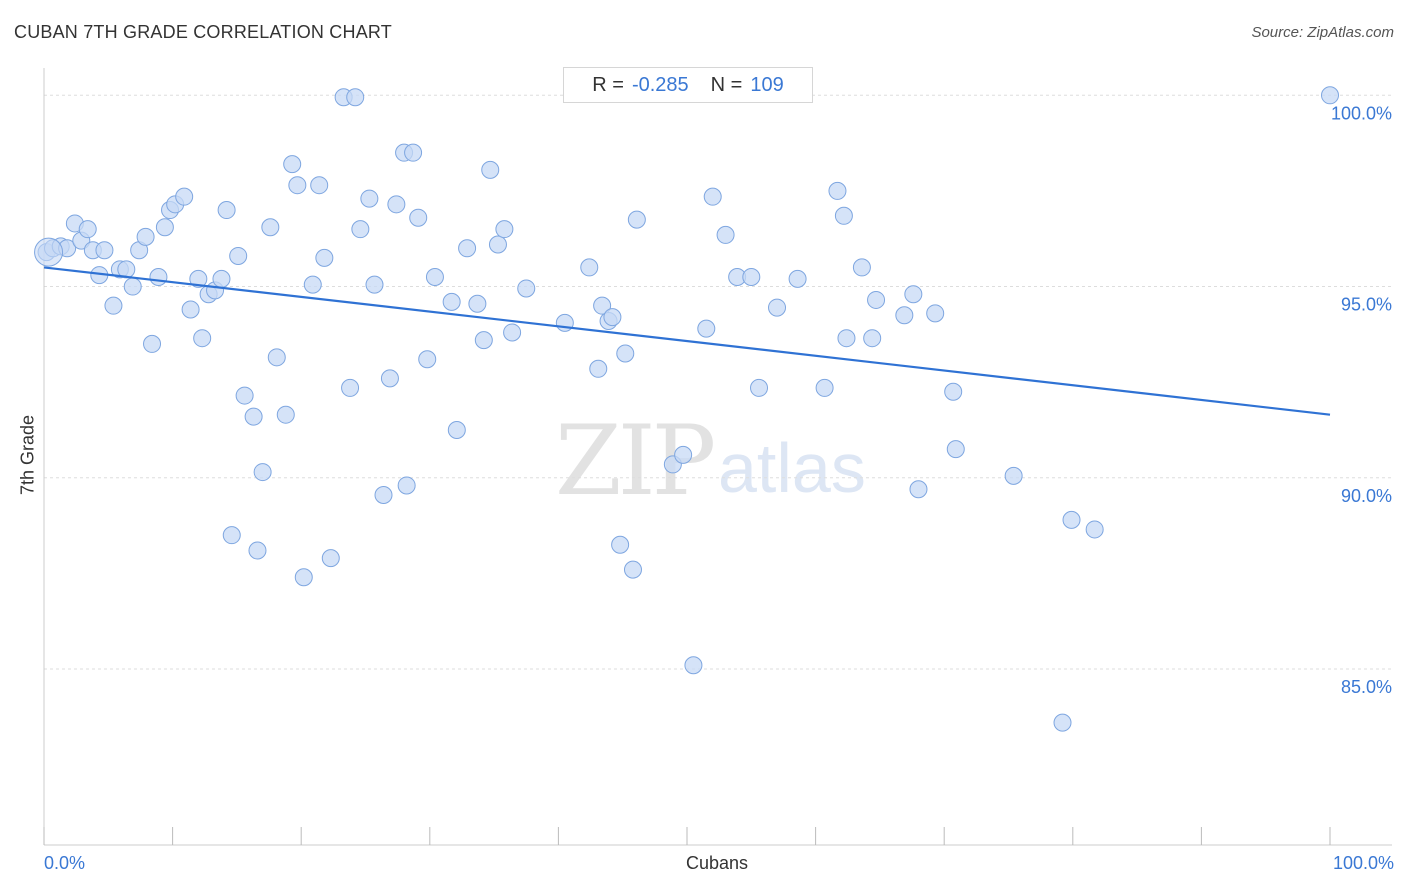  Describe the element at coordinates (608, 84) in the screenshot. I see `r-label: R =` at that location.